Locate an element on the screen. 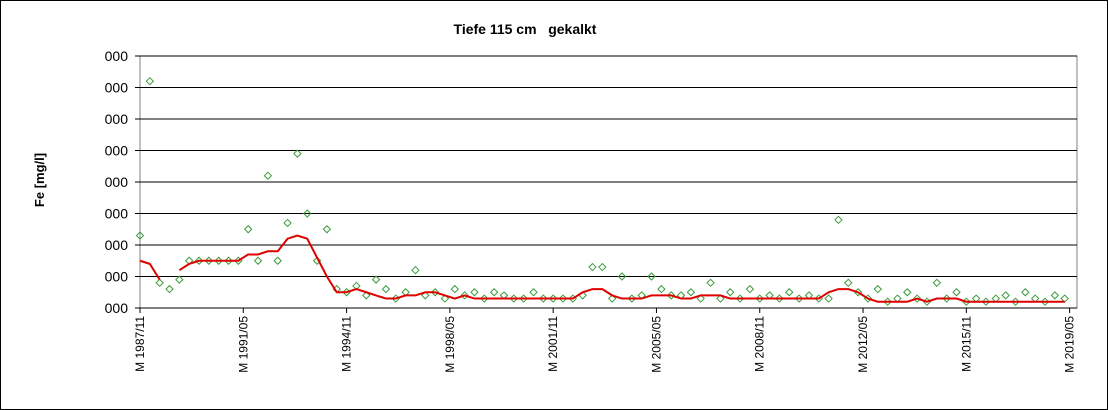 The image size is (1108, 410). x-tick-label: M 2008/11 is located at coordinates (760, 344).